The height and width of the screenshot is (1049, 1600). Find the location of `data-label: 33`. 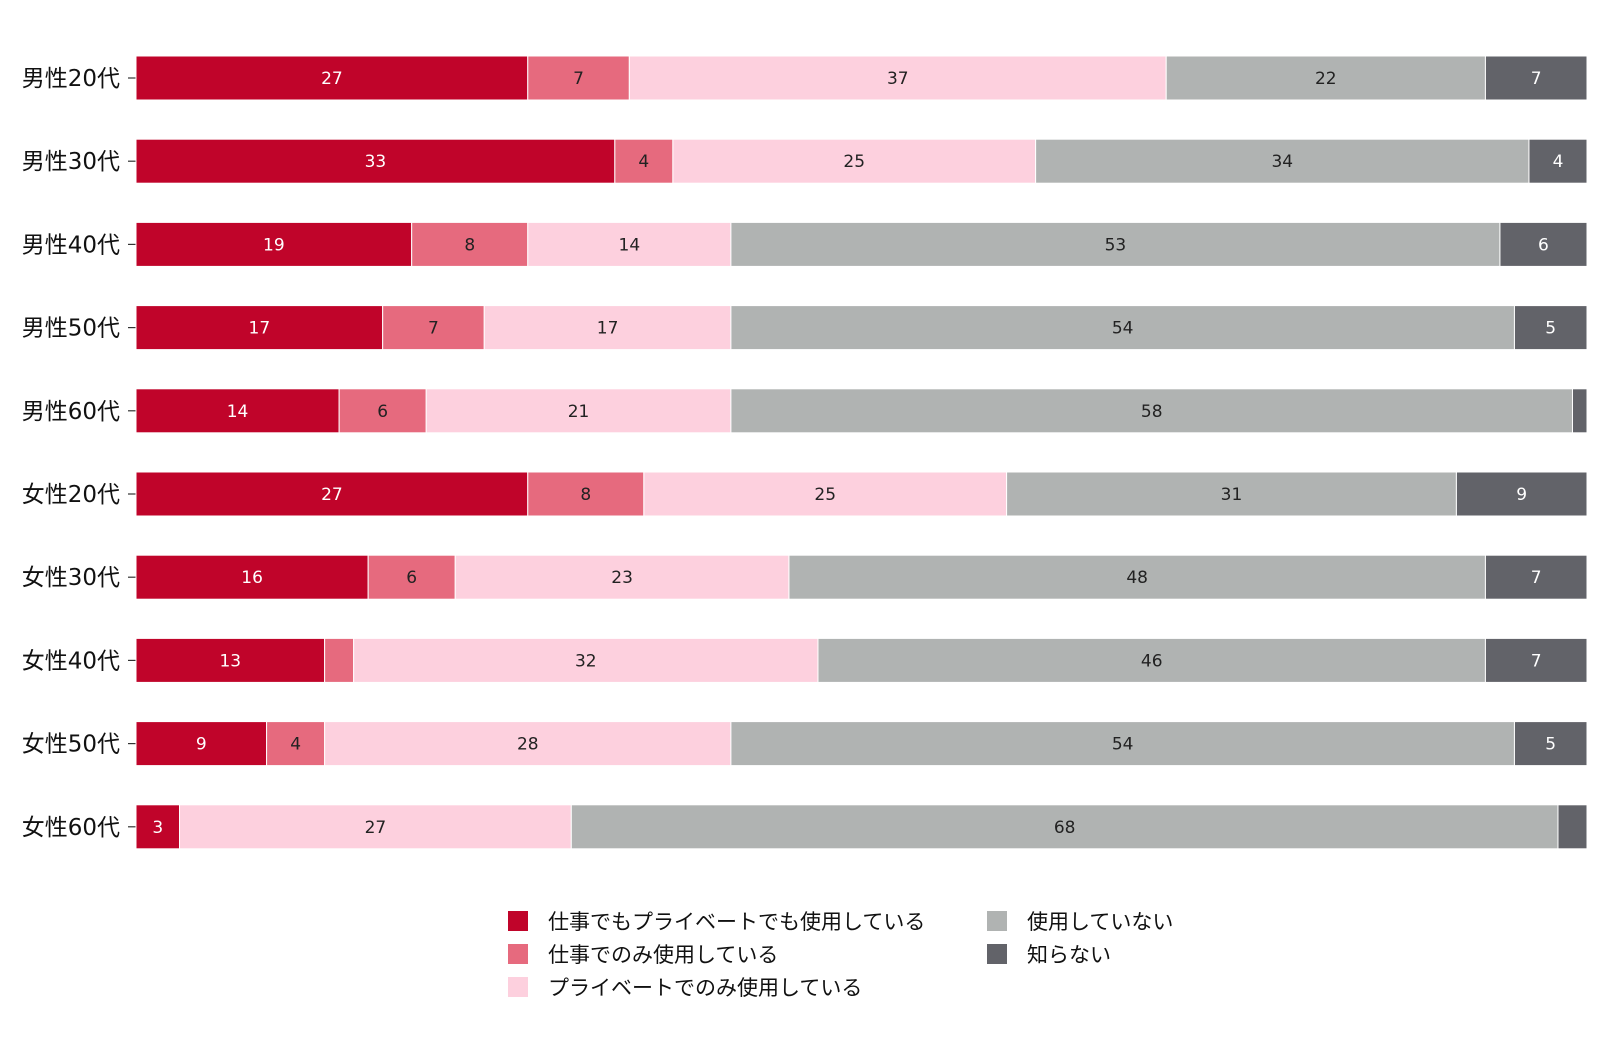

data-label: 33 is located at coordinates (376, 162).